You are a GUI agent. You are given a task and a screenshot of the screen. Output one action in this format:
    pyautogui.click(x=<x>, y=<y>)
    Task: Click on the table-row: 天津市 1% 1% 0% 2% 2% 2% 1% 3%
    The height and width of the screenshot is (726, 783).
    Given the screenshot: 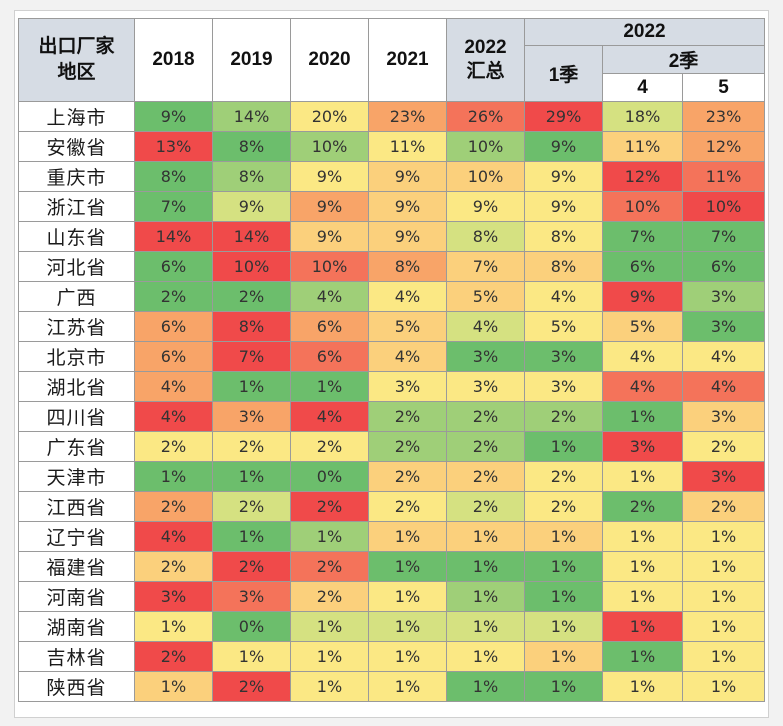 What is the action you would take?
    pyautogui.click(x=392, y=476)
    